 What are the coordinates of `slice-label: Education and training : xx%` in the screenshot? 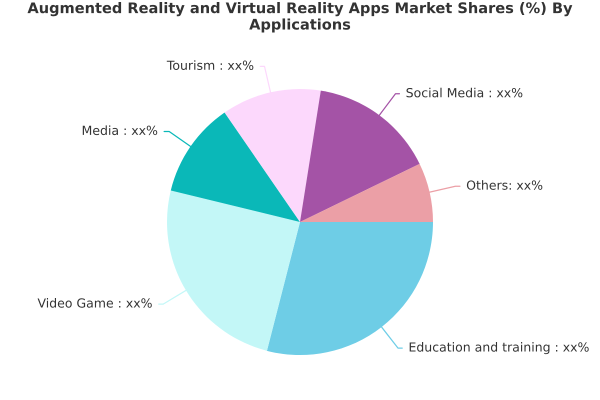 It's located at (499, 348).